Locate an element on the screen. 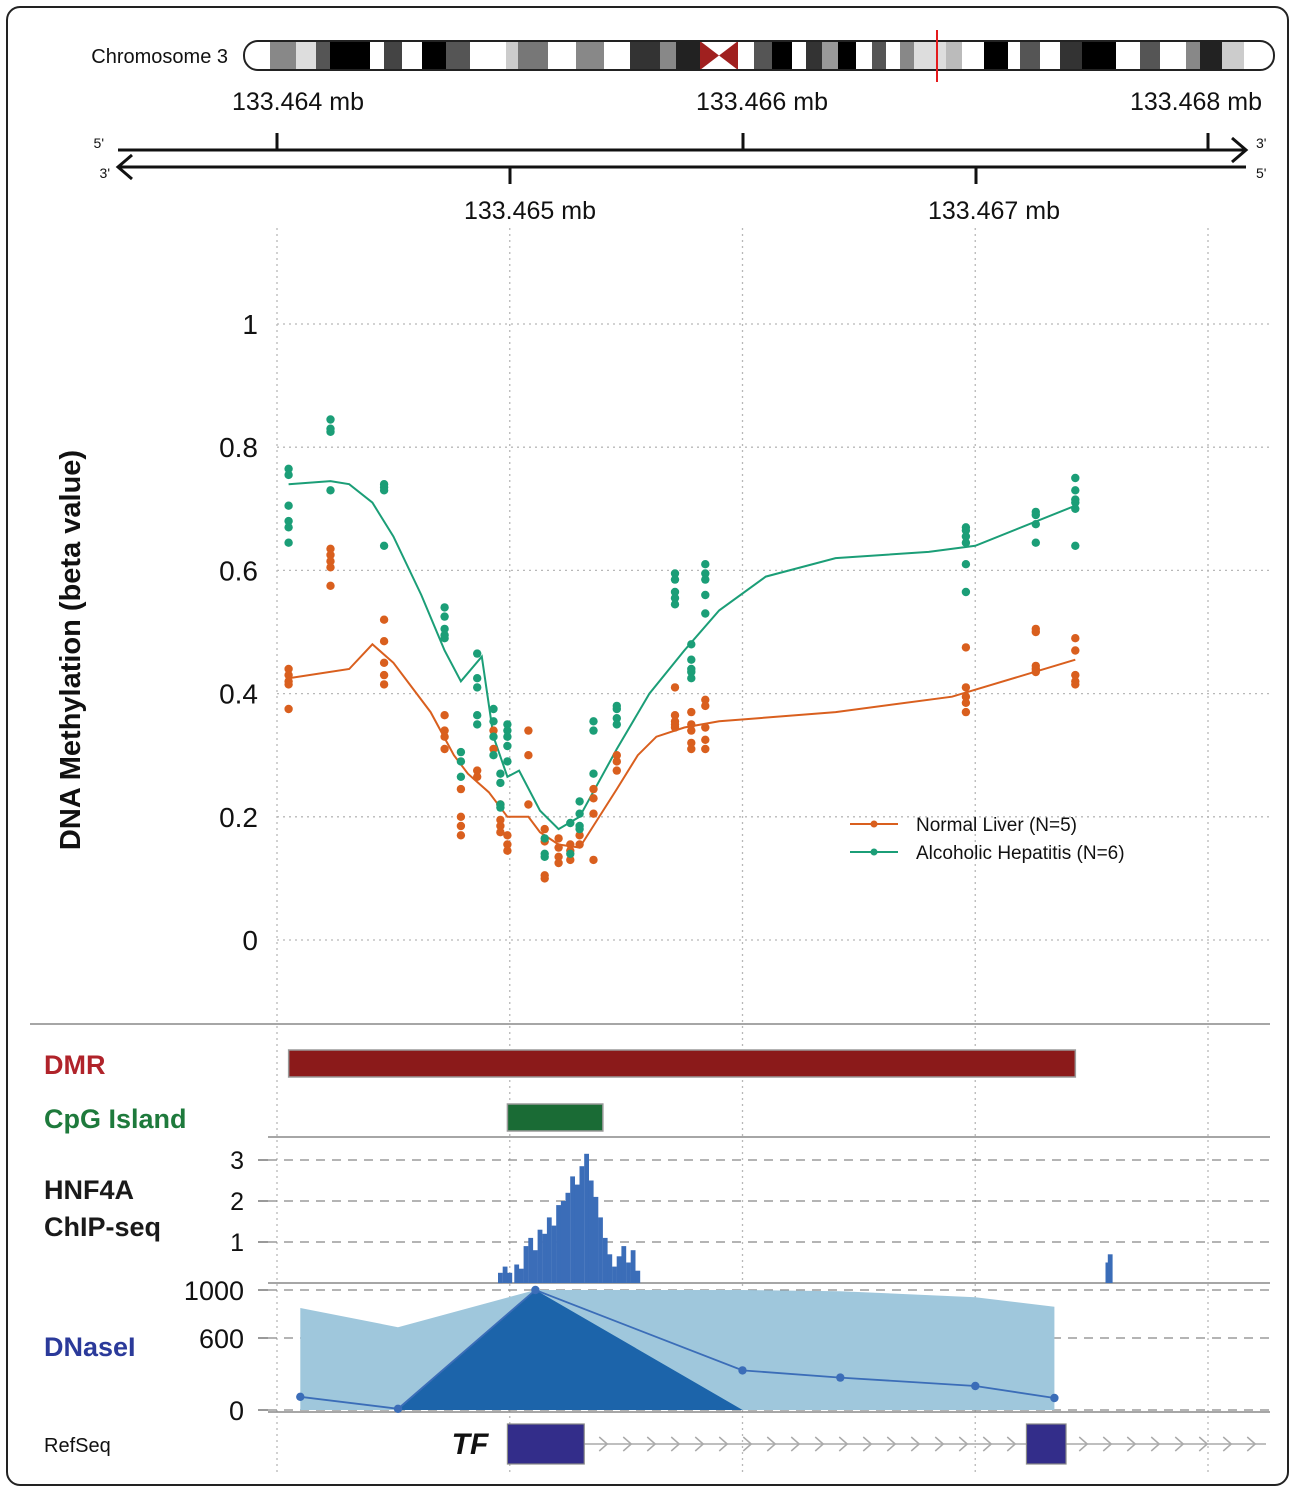  trend-line-alcoholic-hepatitis is located at coordinates (682, 655).